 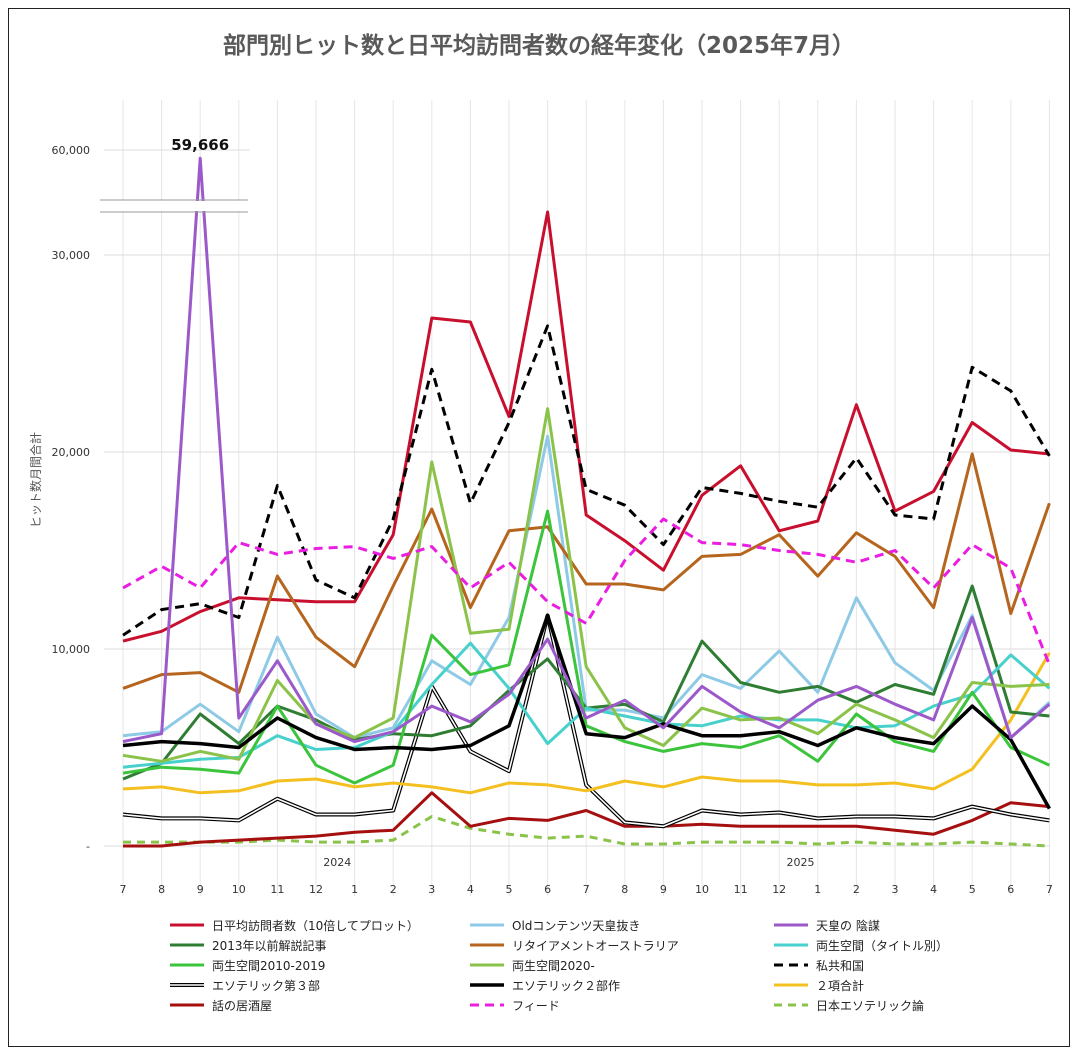 I want to click on legend-label: Oldコンテンツ天皇抜き, so click(x=576, y=925).